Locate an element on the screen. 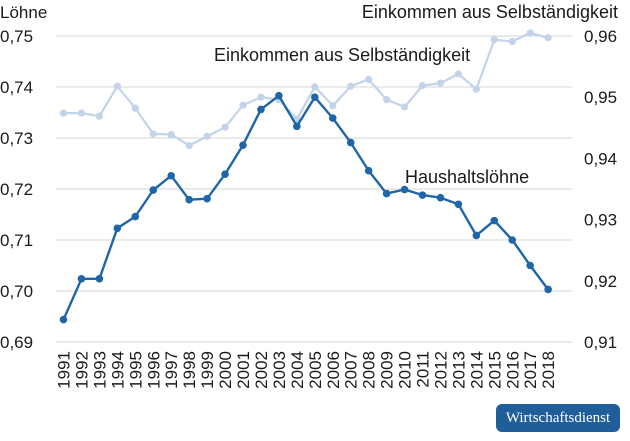 Image resolution: width=630 pixels, height=441 pixels. x-tick-label: 1993 is located at coordinates (99, 370).